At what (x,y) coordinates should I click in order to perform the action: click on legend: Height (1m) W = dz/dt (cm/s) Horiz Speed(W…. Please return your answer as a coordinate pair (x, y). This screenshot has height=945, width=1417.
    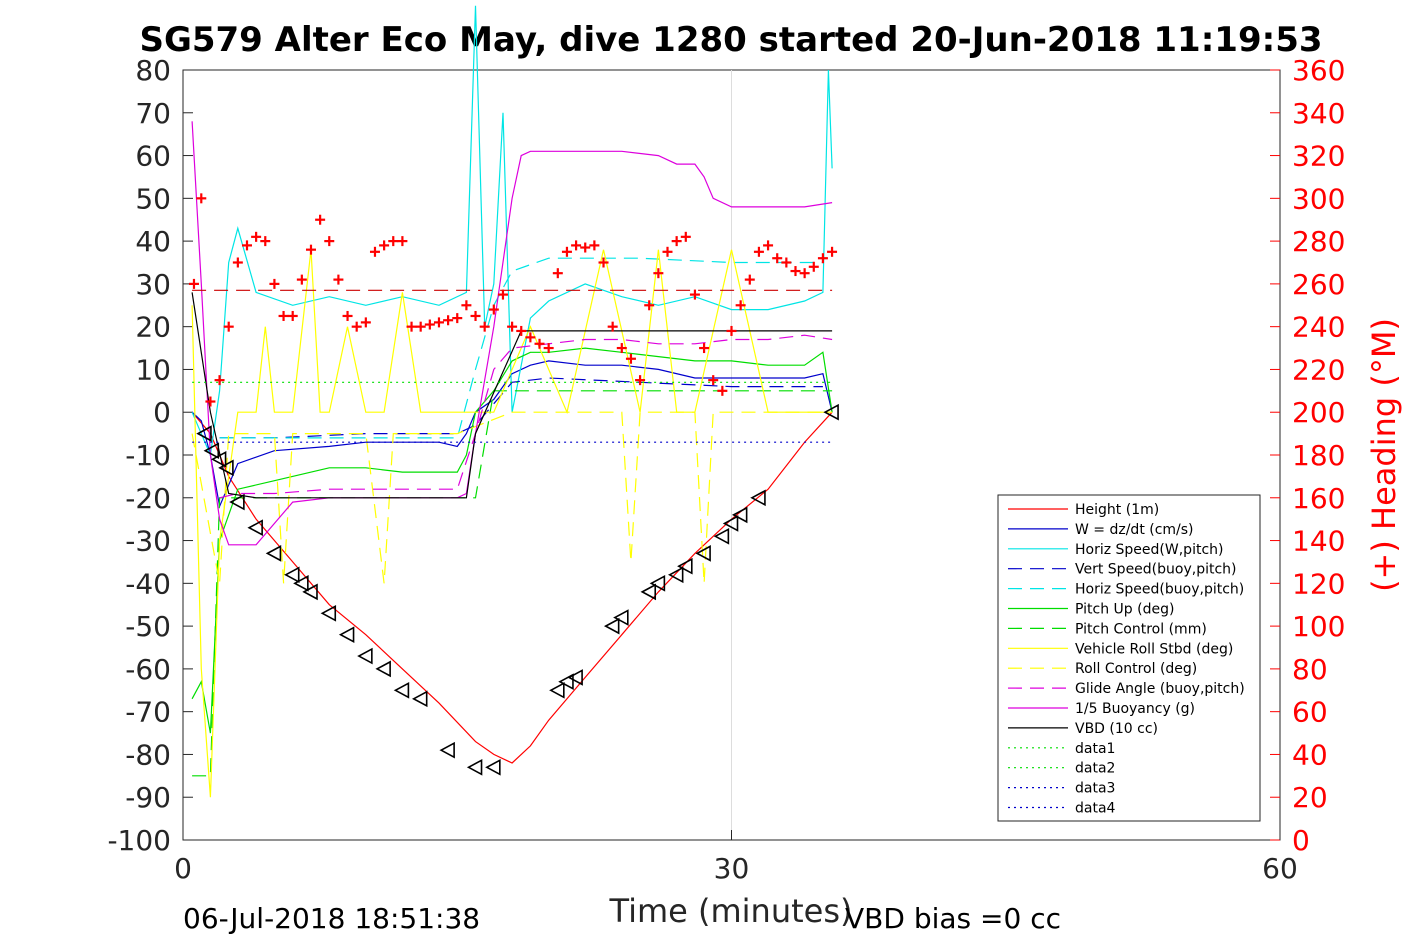
    Looking at the image, I should click on (1129, 658).